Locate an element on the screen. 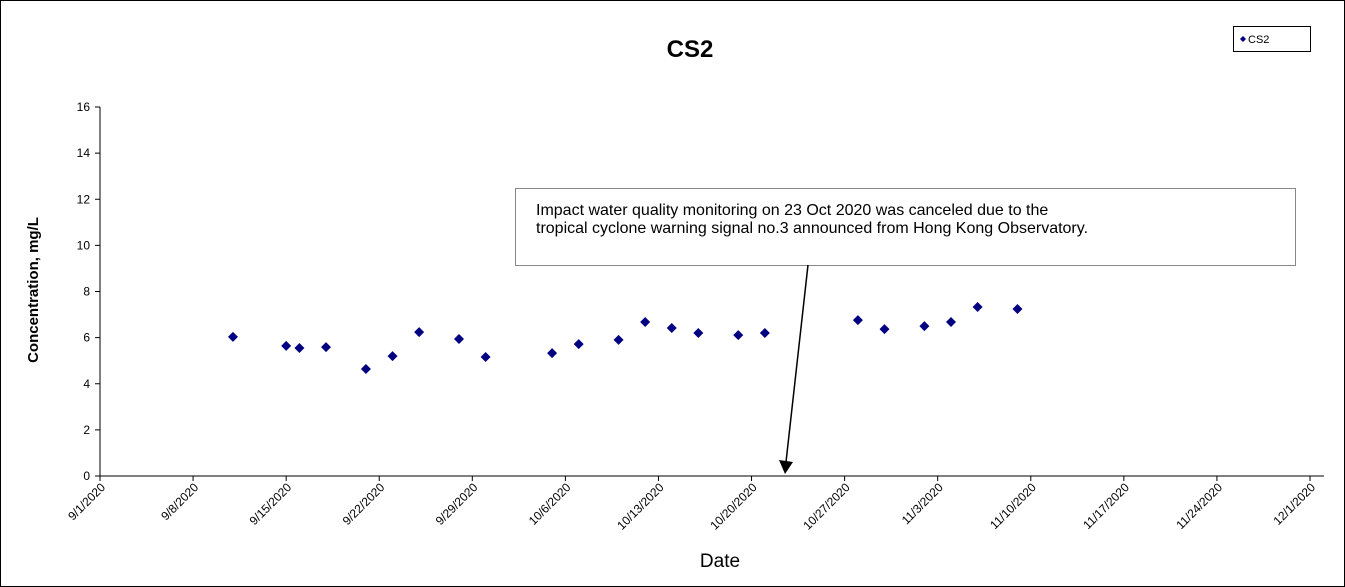 The height and width of the screenshot is (587, 1345). y-axis-label: Concentration, mg/L is located at coordinates (33, 290).